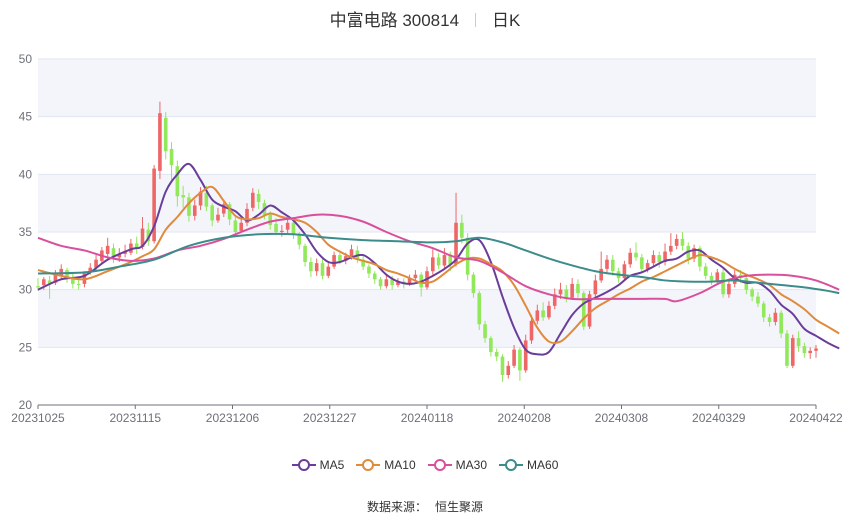  I want to click on legend-label: MA10, so click(400, 465).